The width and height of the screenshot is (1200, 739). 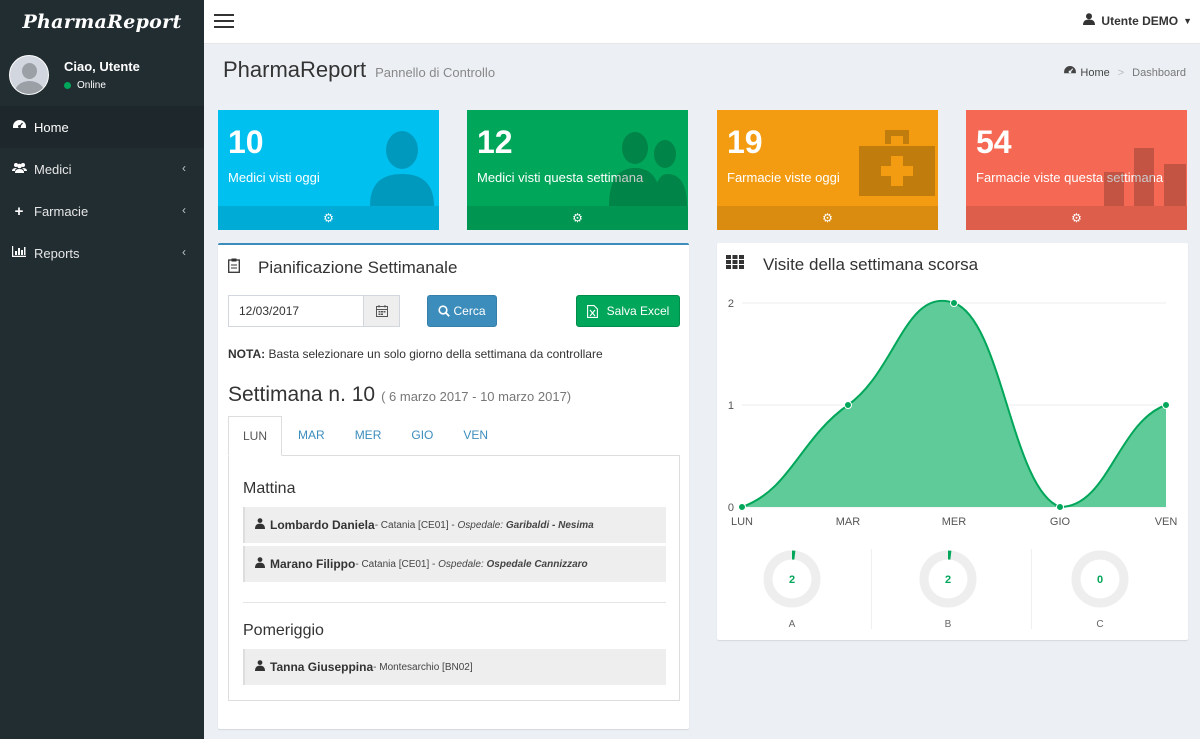 What do you see at coordinates (283, 630) in the screenshot?
I see `section-pomeriggio: Pomeriggio` at bounding box center [283, 630].